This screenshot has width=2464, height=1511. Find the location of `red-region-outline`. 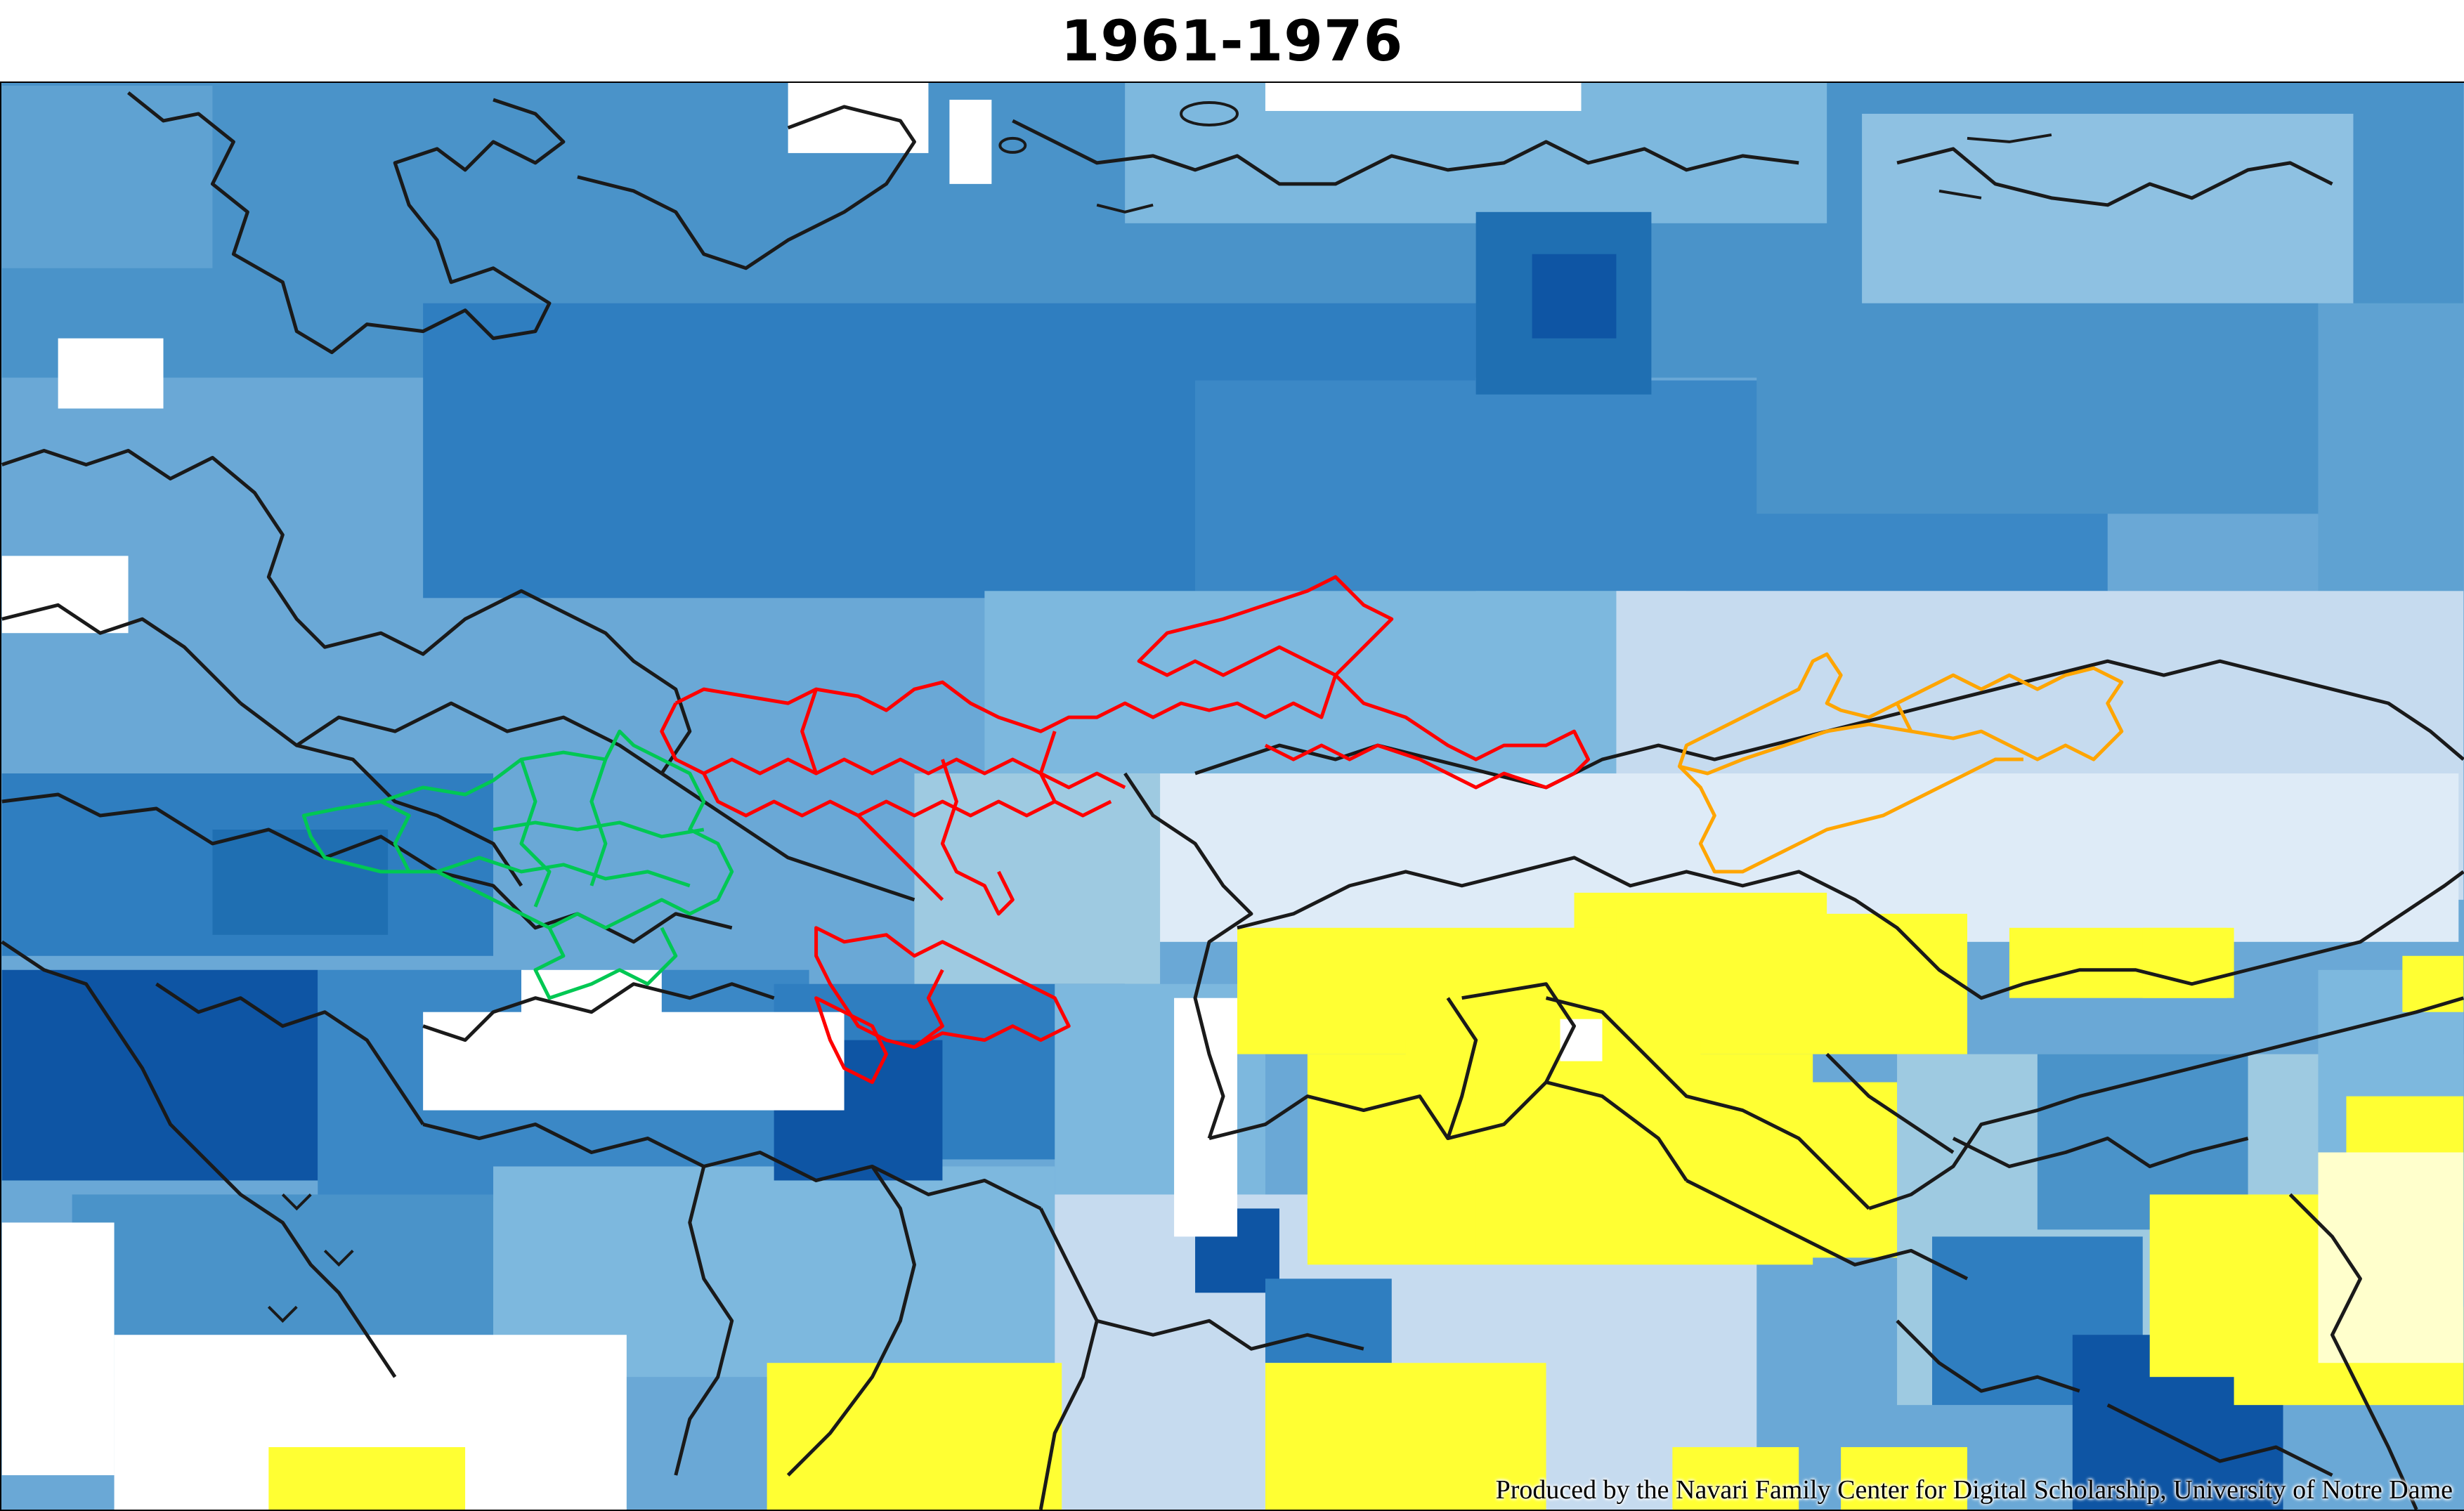

red-region-outline is located at coordinates (1125, 830).